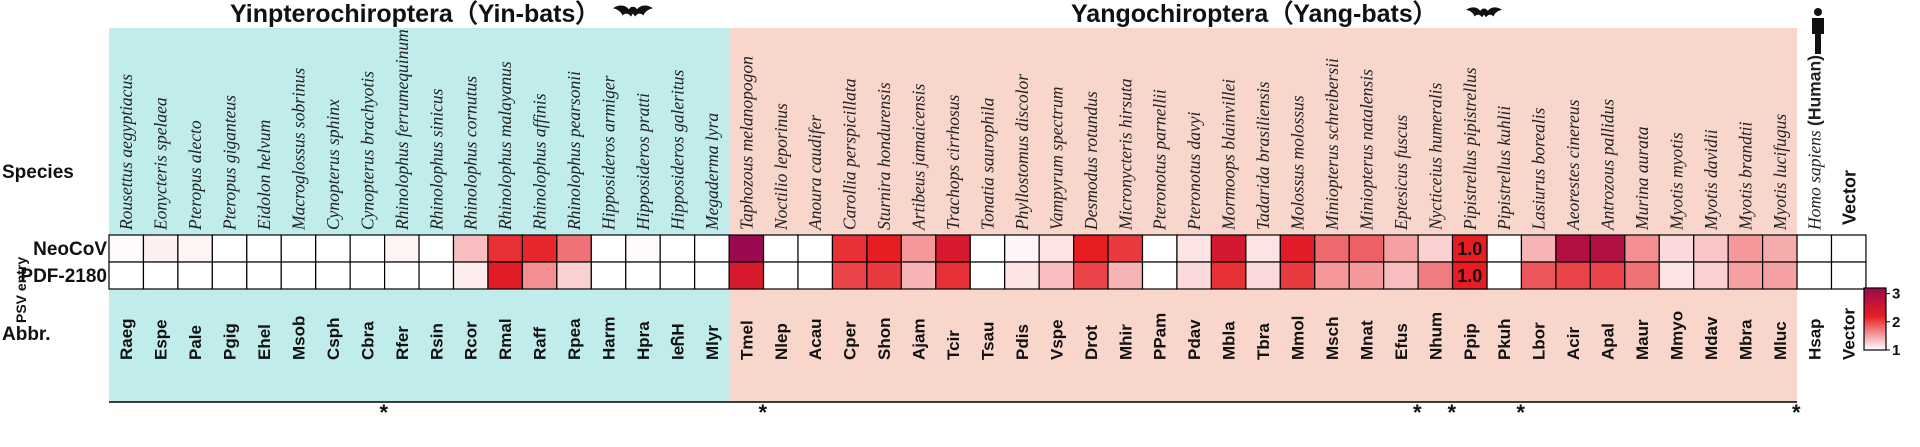 The width and height of the screenshot is (1920, 447). Describe the element at coordinates (850, 340) in the screenshot. I see `abbreviation-label: Cper` at that location.